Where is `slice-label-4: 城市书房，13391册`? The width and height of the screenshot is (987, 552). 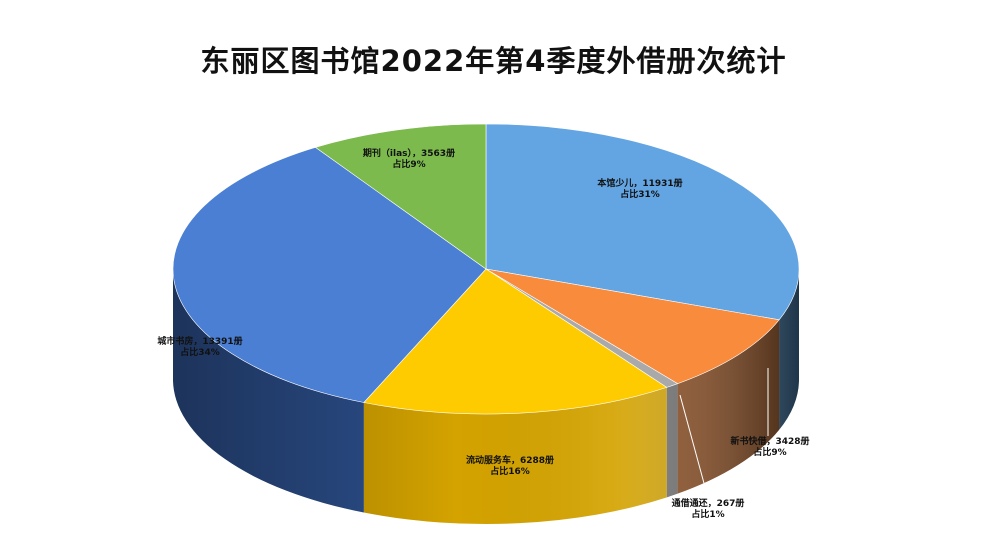
slice-label-4: 城市书房，13391册 is located at coordinates (199, 341).